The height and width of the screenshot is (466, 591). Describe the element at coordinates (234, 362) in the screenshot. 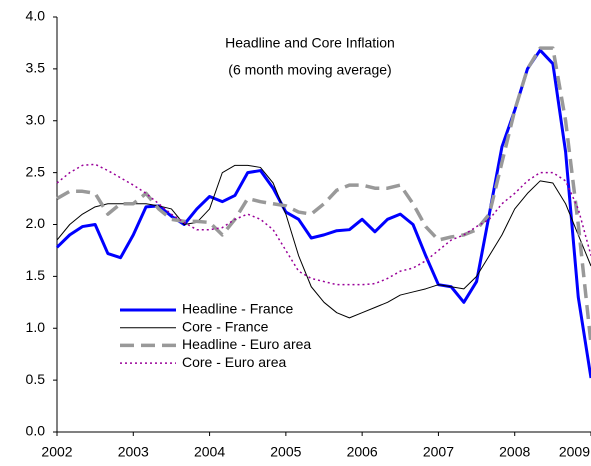

I see `legend-label: Core - Euro area` at that location.